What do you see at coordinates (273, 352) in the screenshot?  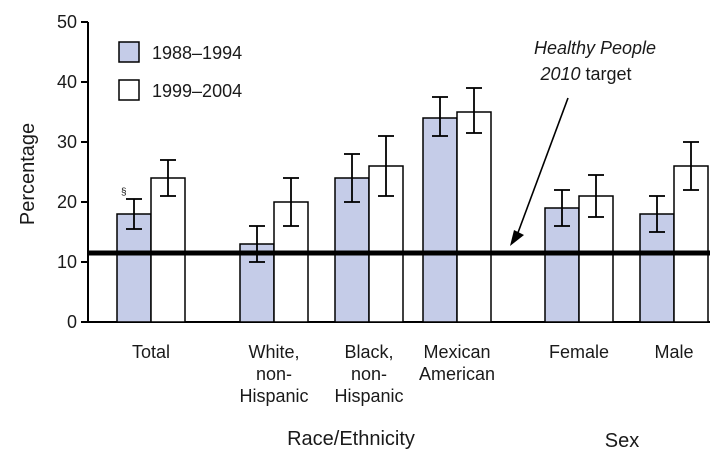 I see `category-label-line: White,` at bounding box center [273, 352].